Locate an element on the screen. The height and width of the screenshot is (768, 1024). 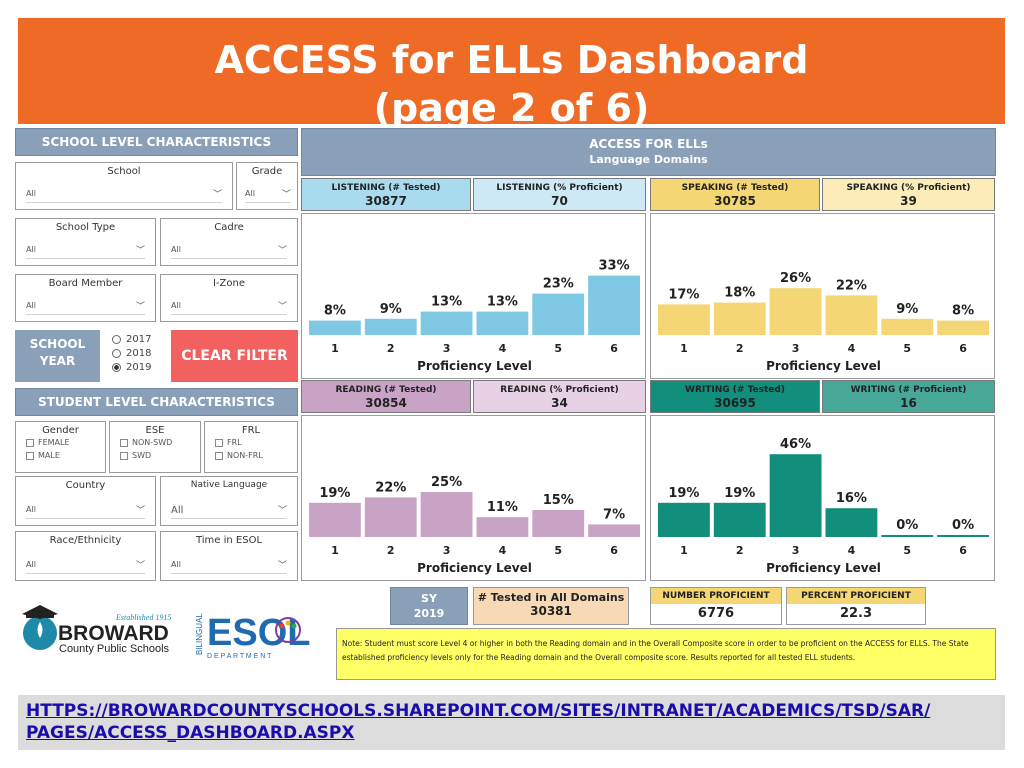
board-member-select: All ﹀ is located at coordinates (85, 308).